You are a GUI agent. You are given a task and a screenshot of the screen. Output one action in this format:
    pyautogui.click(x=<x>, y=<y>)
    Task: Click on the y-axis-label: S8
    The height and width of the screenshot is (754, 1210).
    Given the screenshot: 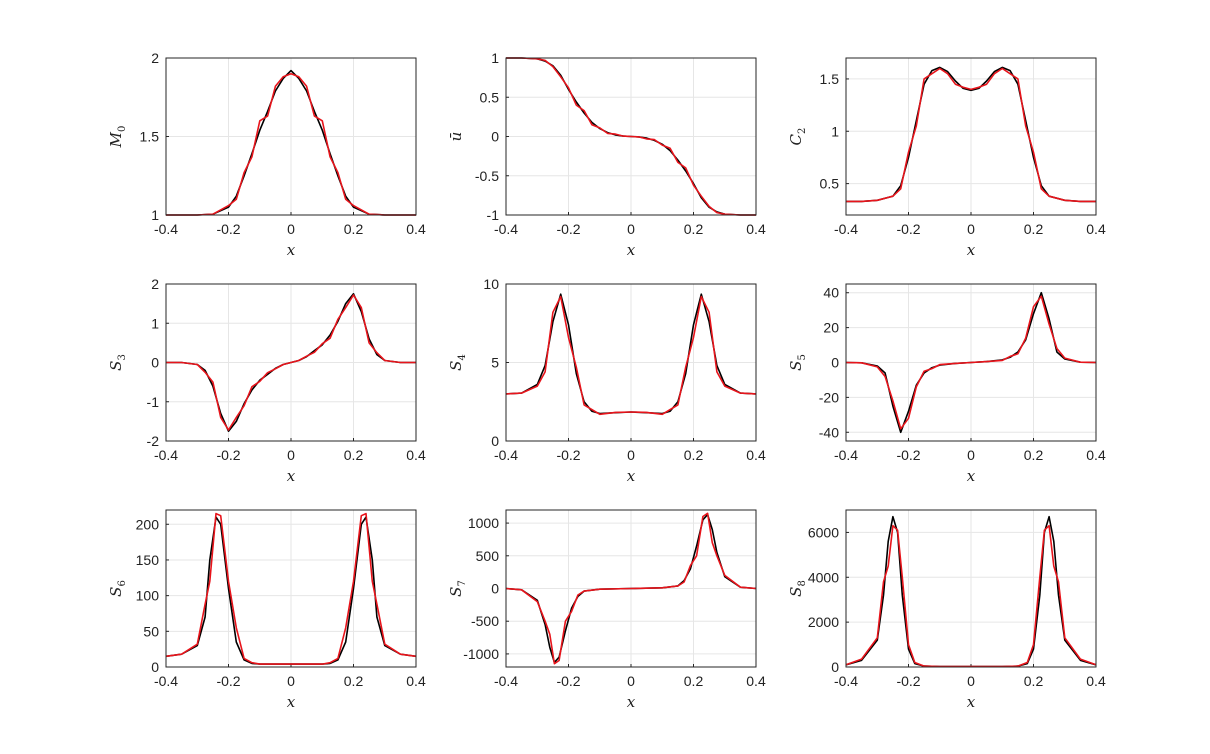 What is the action you would take?
    pyautogui.click(x=797, y=588)
    